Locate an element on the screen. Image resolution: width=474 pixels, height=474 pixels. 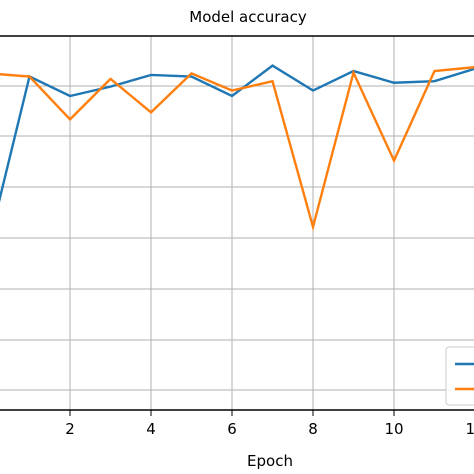
x-tick-label: 12 is located at coordinates (469, 429).